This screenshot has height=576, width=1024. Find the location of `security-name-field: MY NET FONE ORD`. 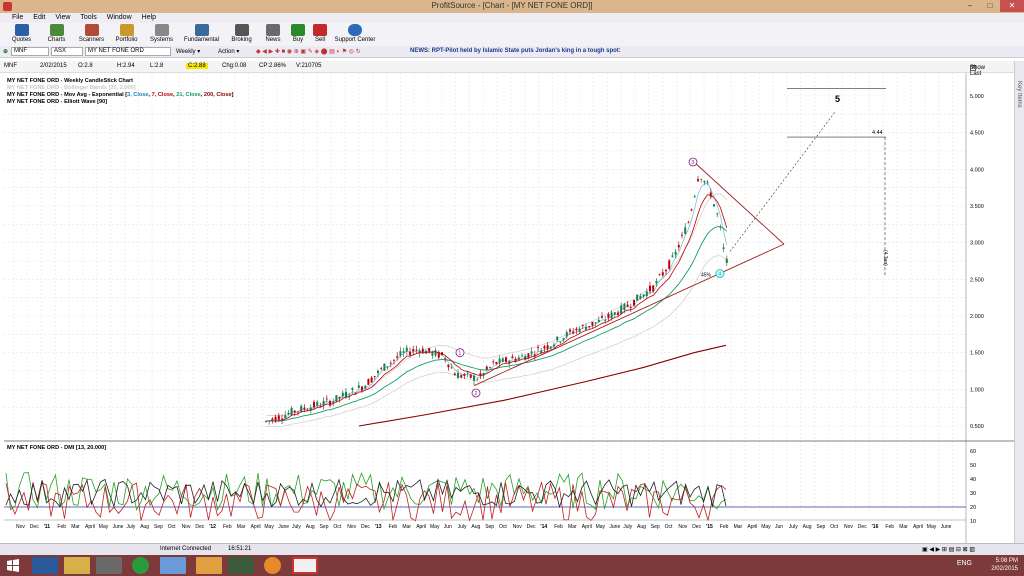

security-name-field: MY NET FONE ORD is located at coordinates (128, 51).